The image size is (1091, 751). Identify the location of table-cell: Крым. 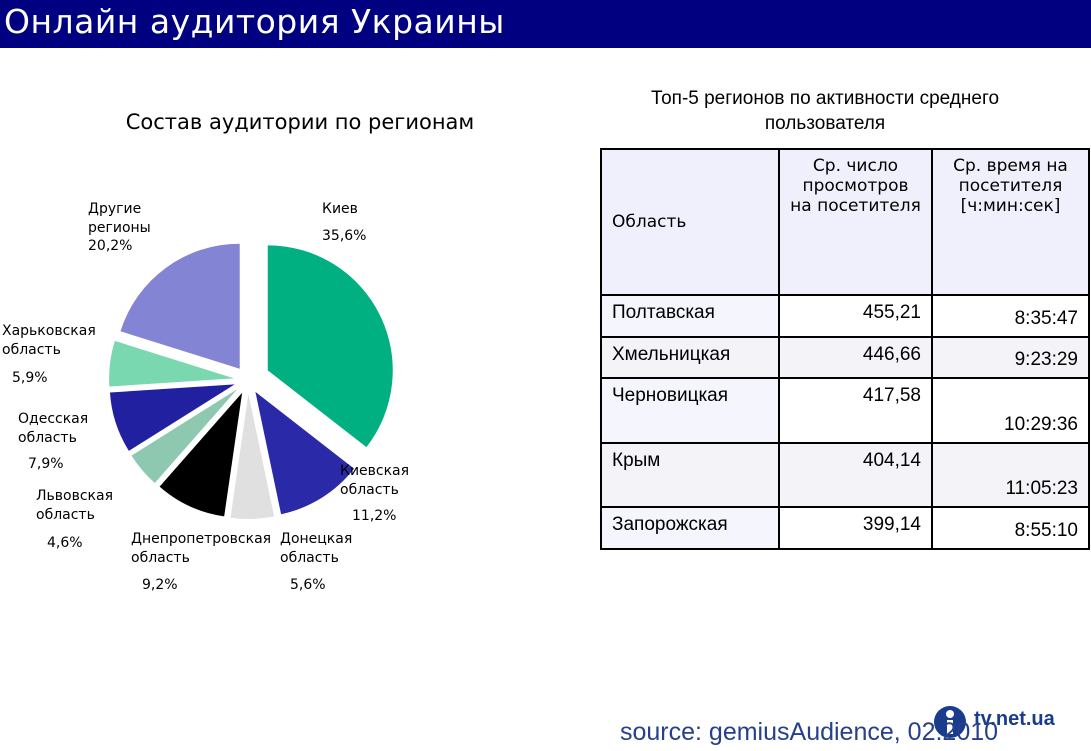
(690, 475).